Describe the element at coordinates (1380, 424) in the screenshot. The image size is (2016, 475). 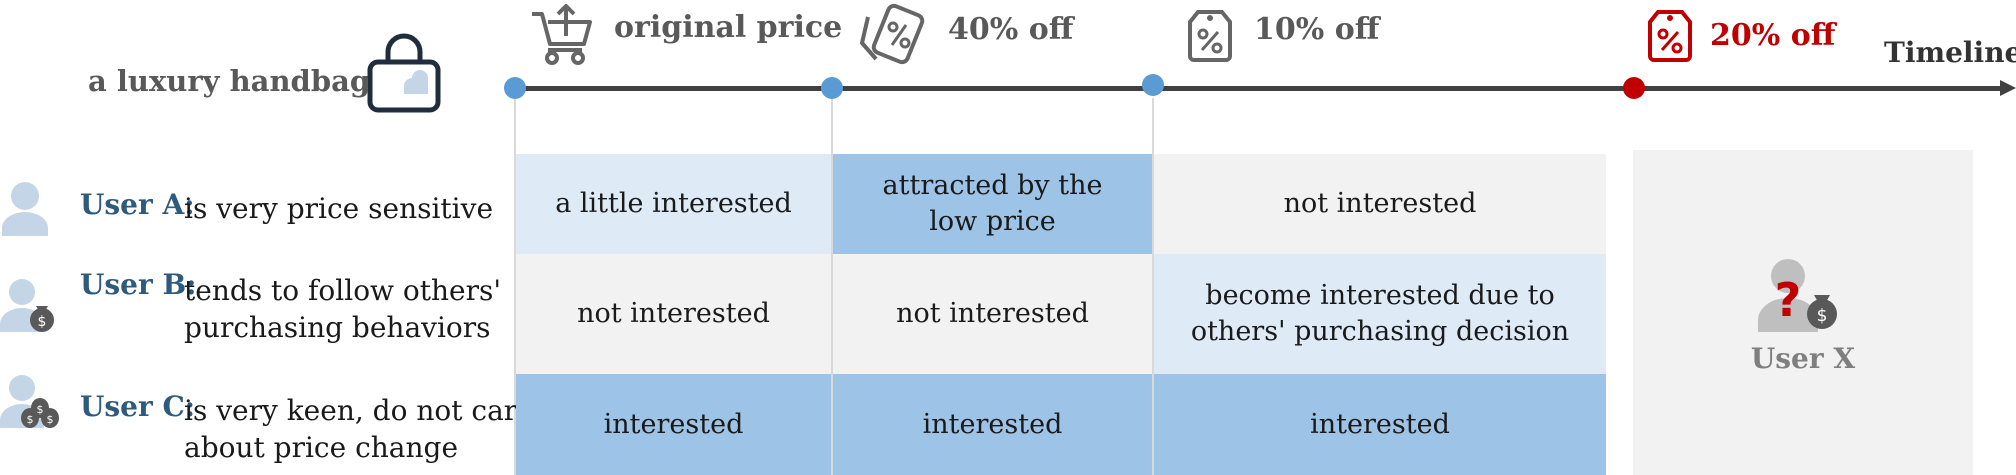
I see `cell-c-10-off: interested` at that location.